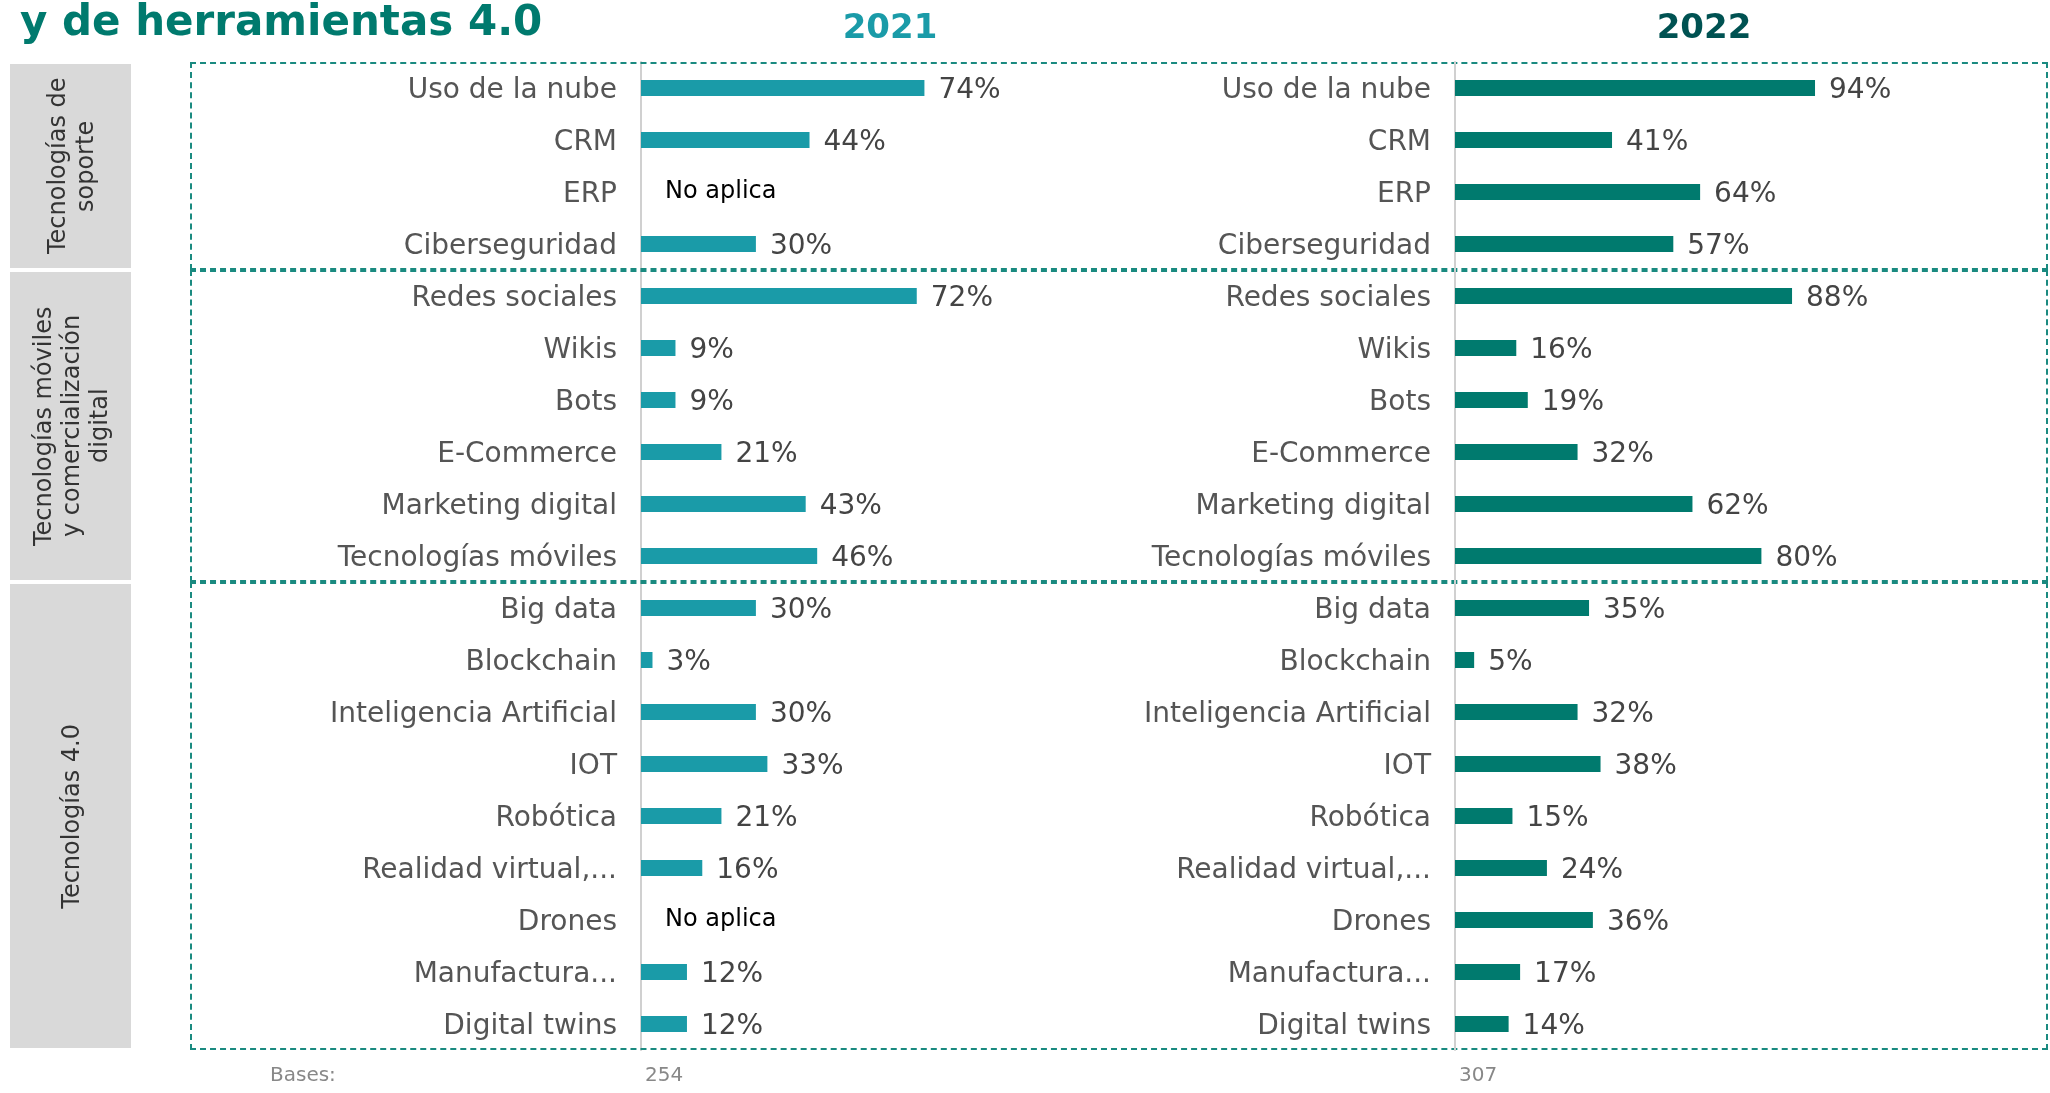 This screenshot has width=2050, height=1093. Describe the element at coordinates (1745, 192) in the screenshot. I see `data-label: 64%` at that location.